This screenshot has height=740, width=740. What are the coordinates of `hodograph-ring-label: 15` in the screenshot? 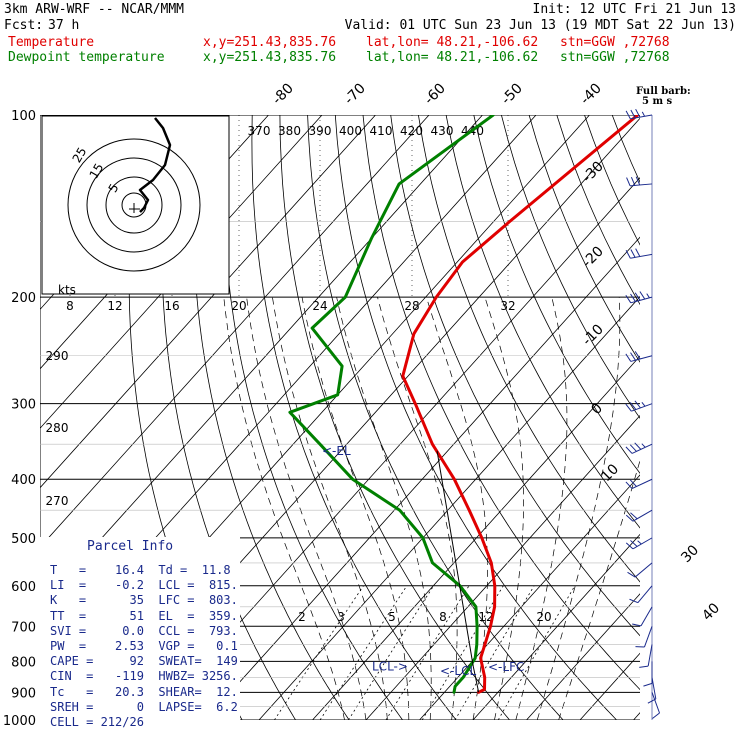 It's located at (97, 171).